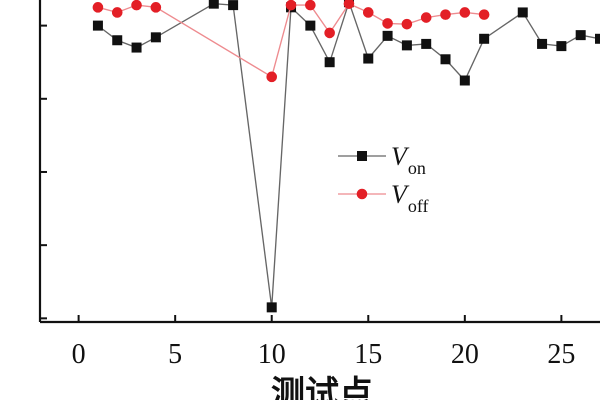 This screenshot has height=400, width=600. I want to click on x-tick-label-0: 0, so click(79, 354).